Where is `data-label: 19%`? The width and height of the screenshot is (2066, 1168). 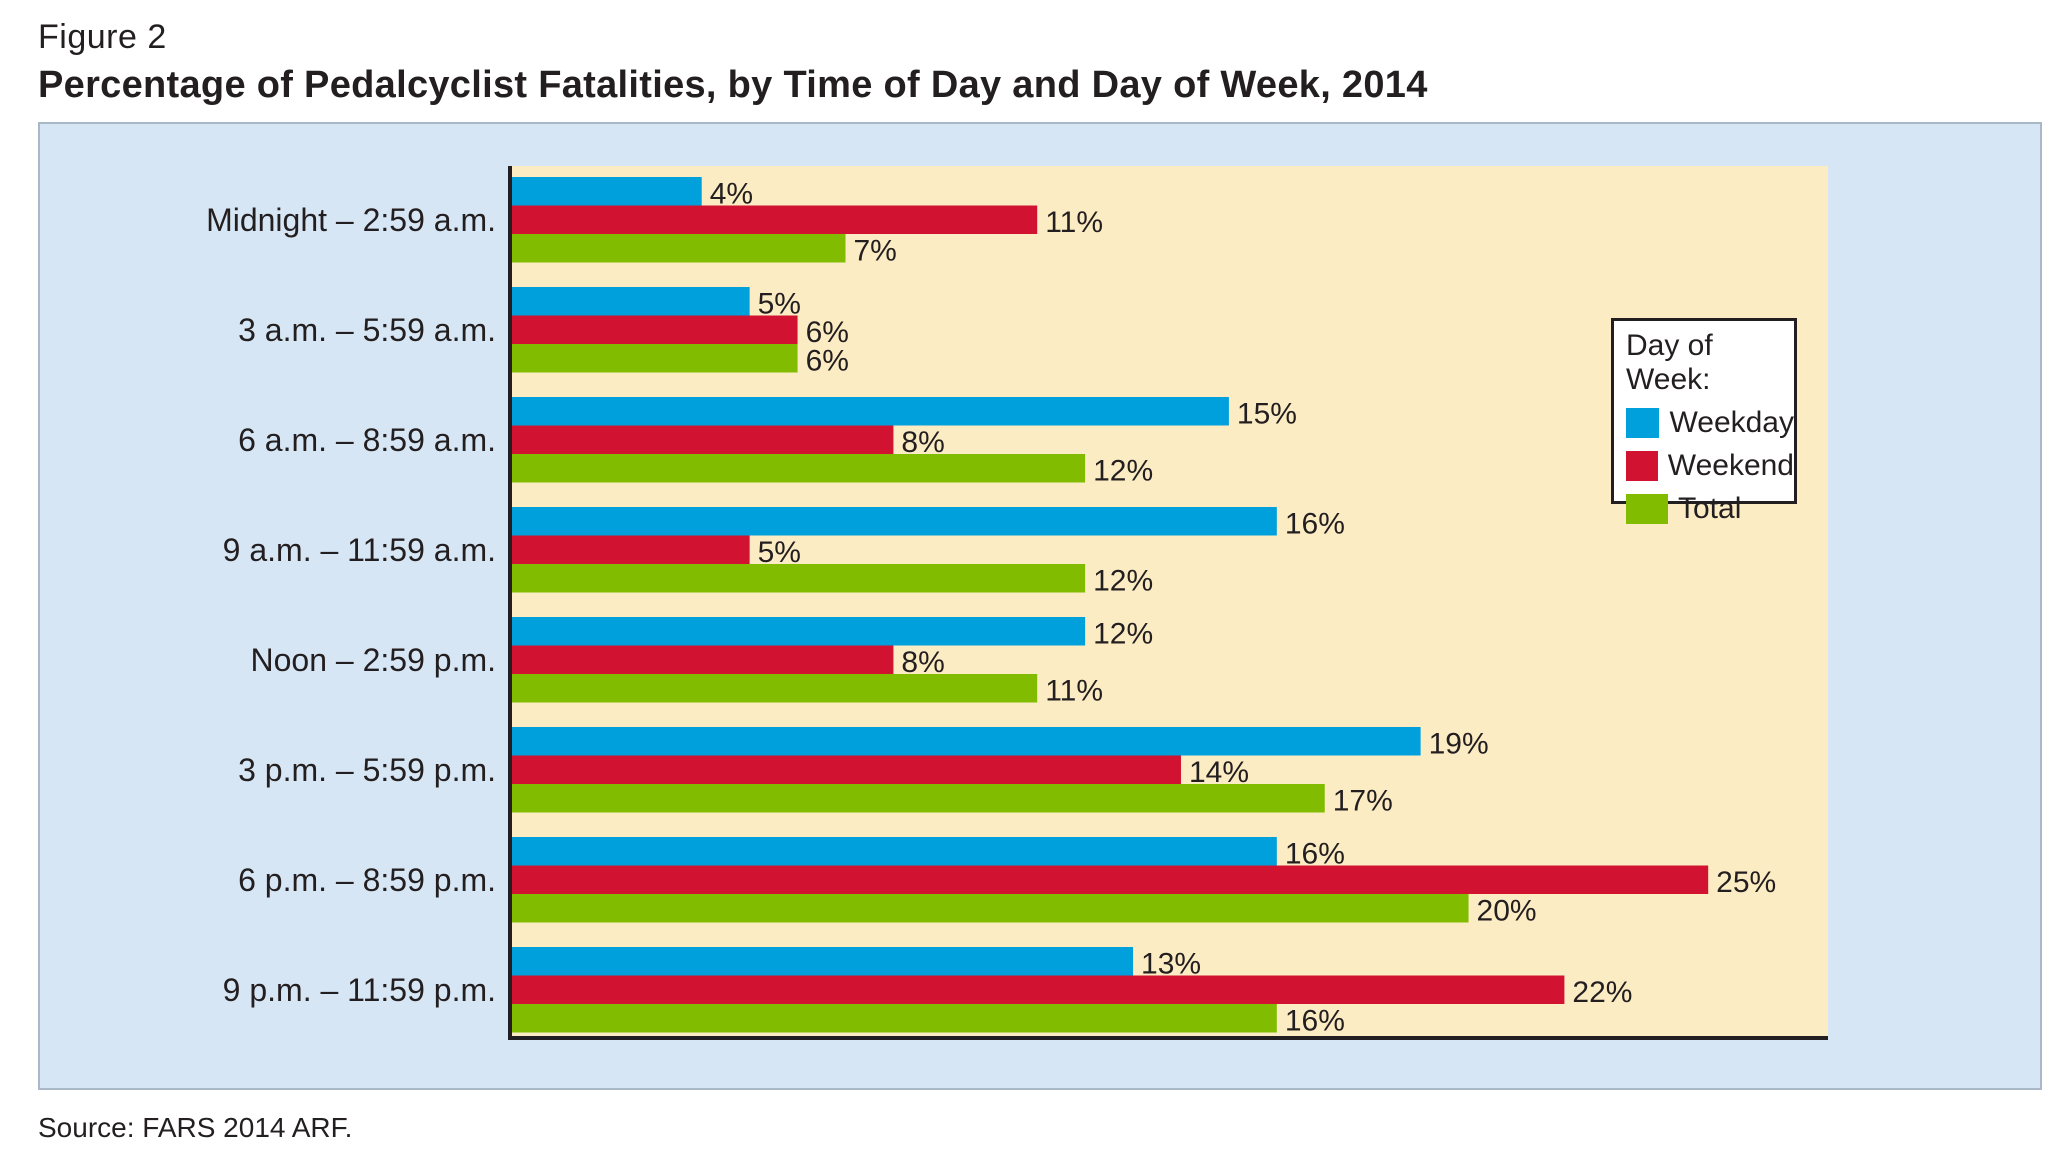
data-label: 19% is located at coordinates (1459, 744).